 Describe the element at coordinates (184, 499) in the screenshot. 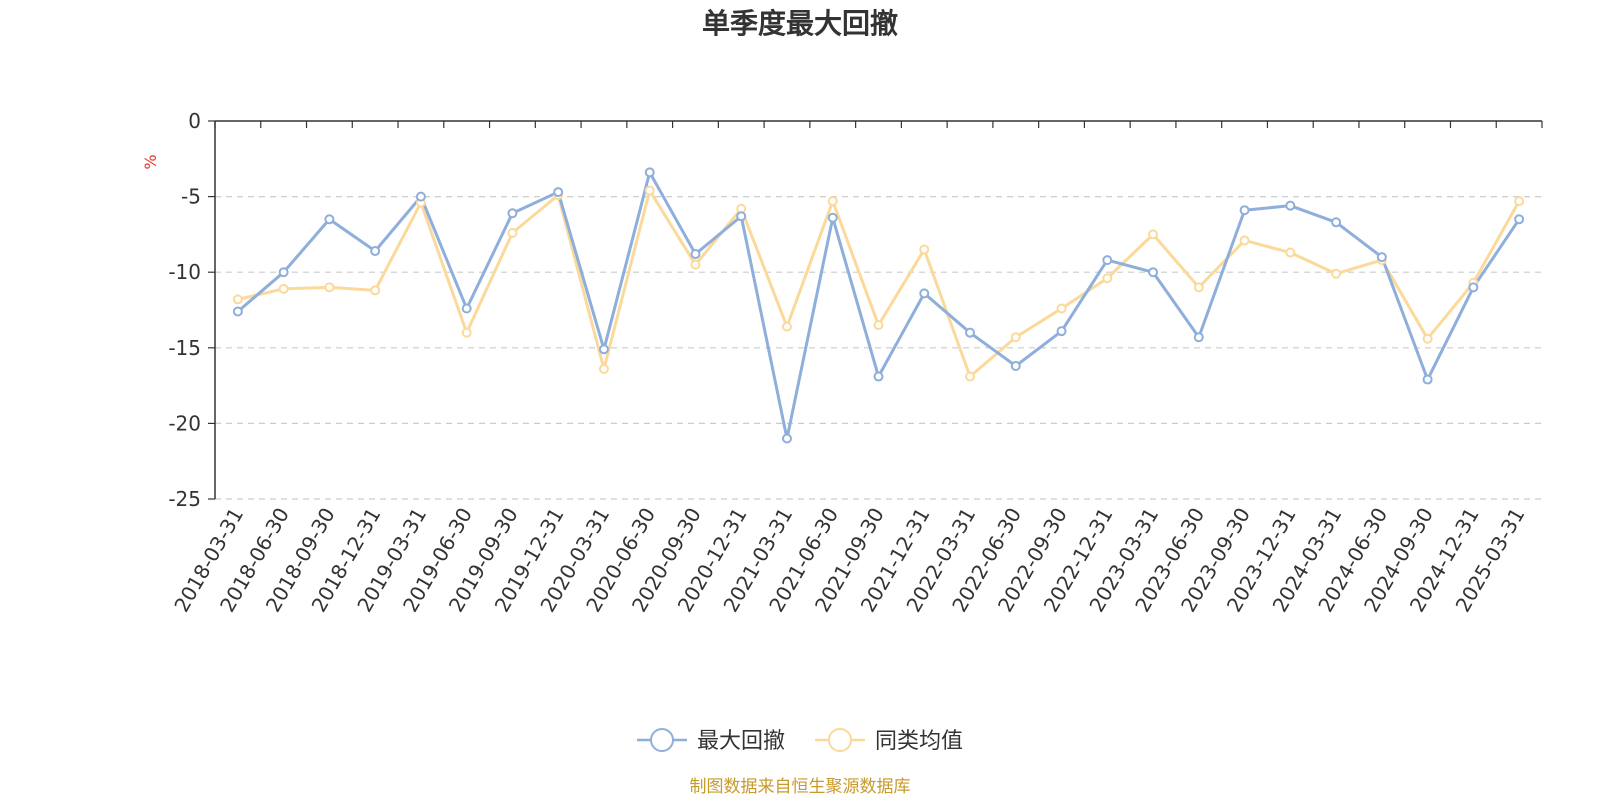

I see `y-tick-label: -25` at that location.